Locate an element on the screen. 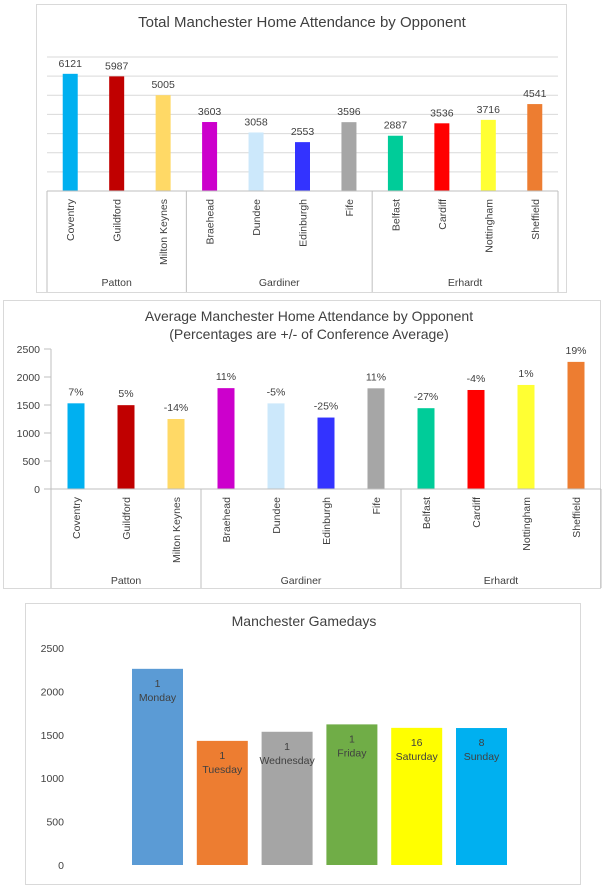 This screenshot has width=604, height=889. bar-coventry is located at coordinates (76, 446).